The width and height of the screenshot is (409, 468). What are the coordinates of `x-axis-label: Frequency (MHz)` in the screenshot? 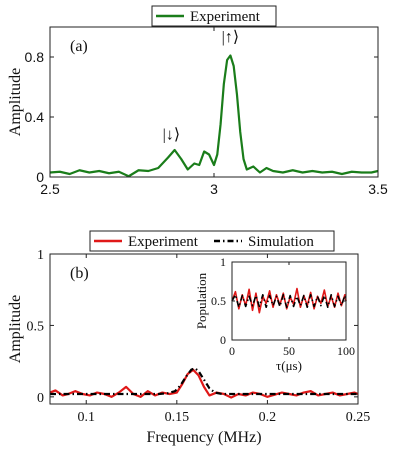 It's located at (203, 437).